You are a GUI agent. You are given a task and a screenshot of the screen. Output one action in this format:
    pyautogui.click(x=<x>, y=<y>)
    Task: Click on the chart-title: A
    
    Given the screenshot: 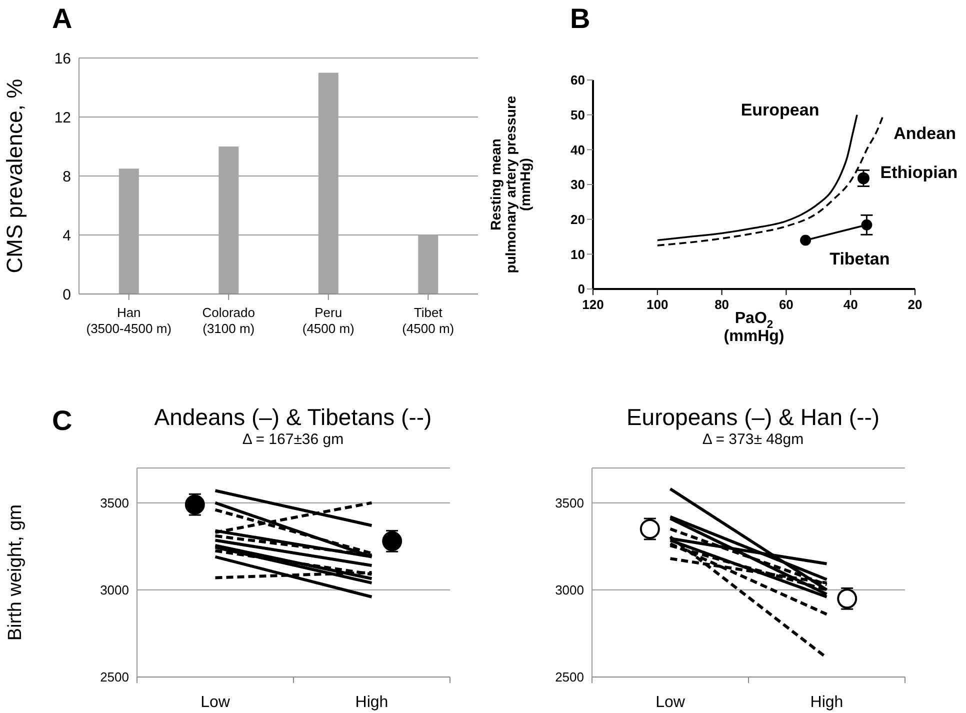 What is the action you would take?
    pyautogui.click(x=62, y=19)
    